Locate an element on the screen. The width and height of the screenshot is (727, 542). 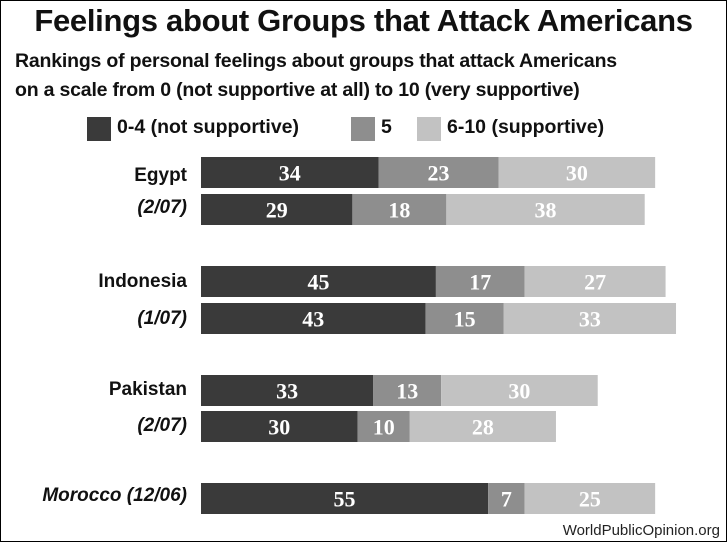
bar-label-row-2-neutral: 17 is located at coordinates (480, 282).